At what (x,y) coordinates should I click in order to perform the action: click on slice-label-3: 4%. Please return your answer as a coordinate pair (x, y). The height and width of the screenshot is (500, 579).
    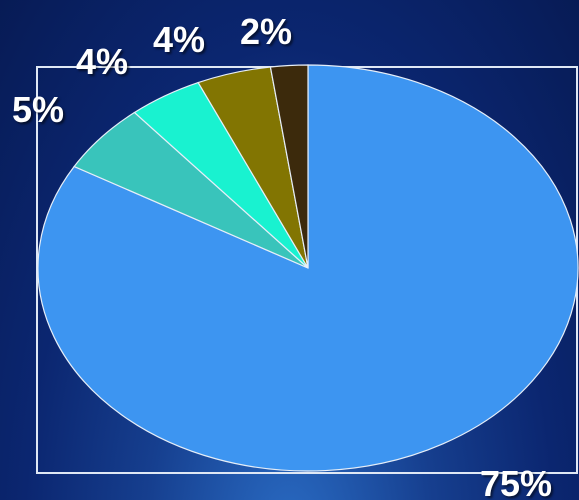
    Looking at the image, I should click on (102, 61).